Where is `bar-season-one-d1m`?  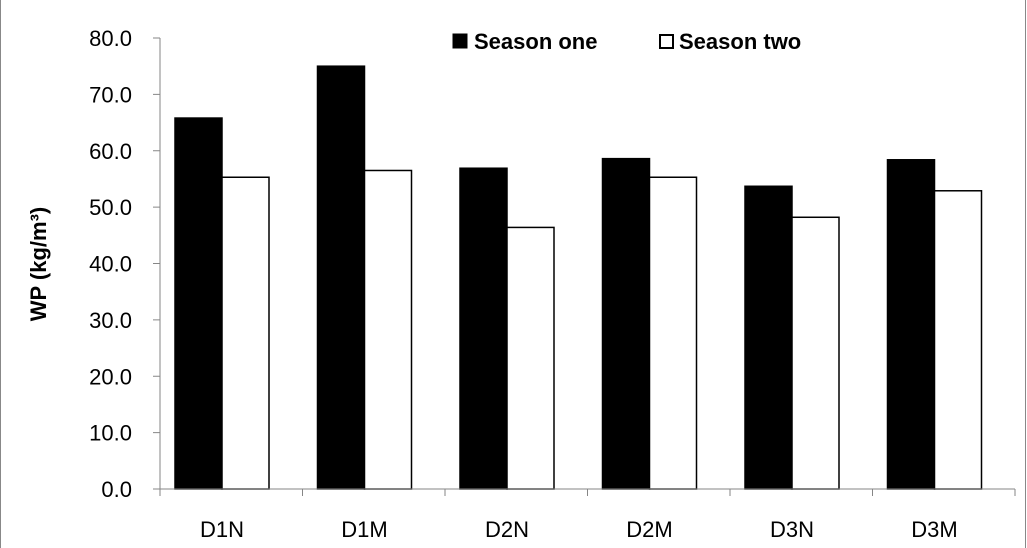 bar-season-one-d1m is located at coordinates (341, 277).